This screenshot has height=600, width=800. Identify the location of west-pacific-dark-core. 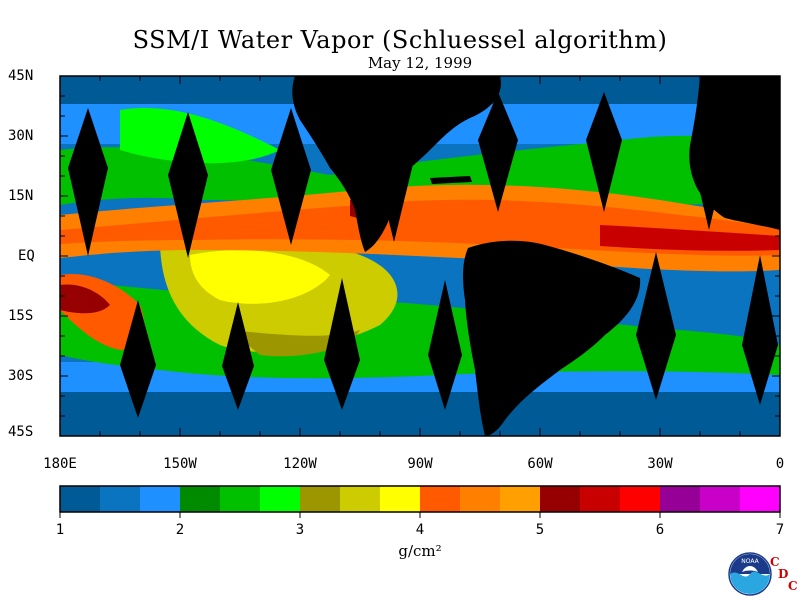
(85, 299).